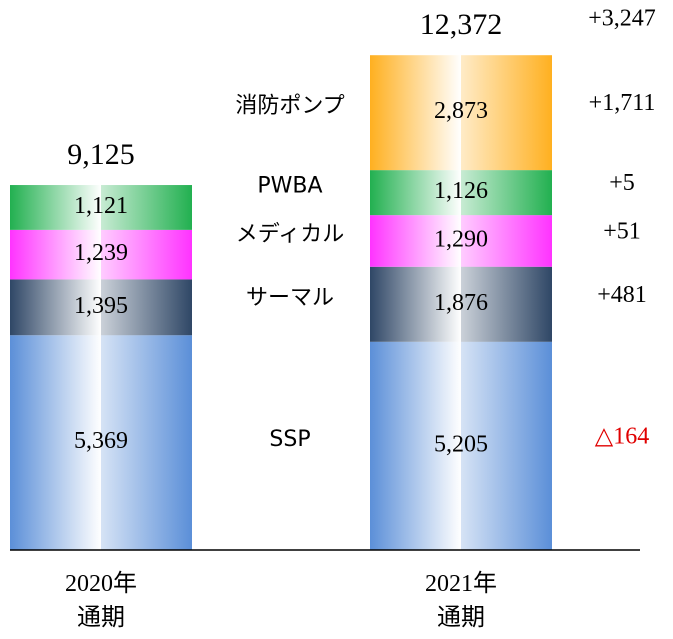  Describe the element at coordinates (289, 439) in the screenshot. I see `series-name: SSP` at that location.